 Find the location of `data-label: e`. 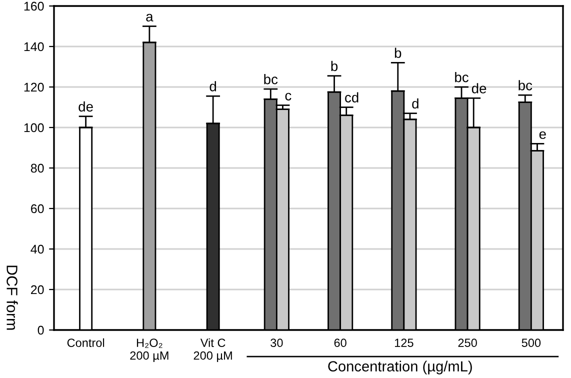

data-label: e is located at coordinates (542, 135).